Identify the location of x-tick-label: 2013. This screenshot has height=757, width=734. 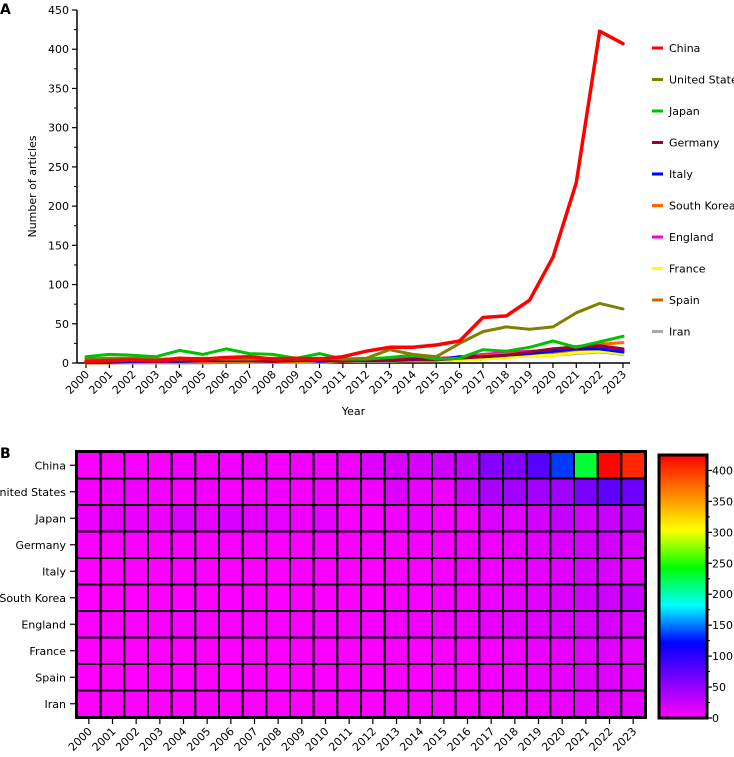
(381, 382).